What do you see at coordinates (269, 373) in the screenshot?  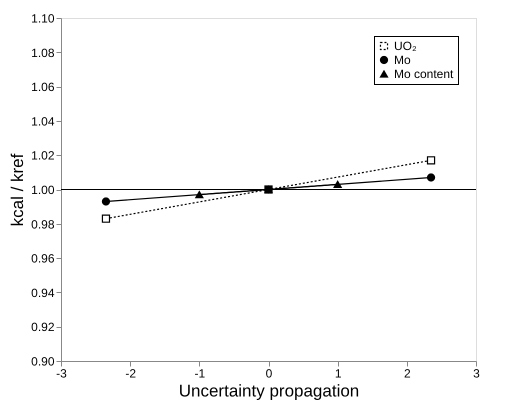 I see `x-tick-label: 0` at bounding box center [269, 373].